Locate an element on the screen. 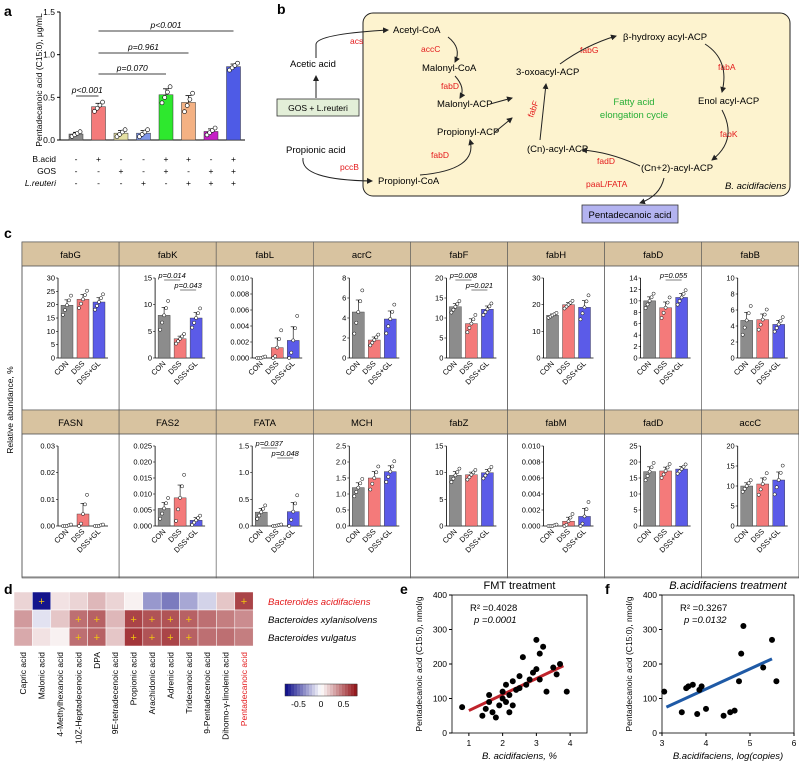 The width and height of the screenshot is (799, 762). node-acetic-acid: Acetic acid is located at coordinates (313, 64).